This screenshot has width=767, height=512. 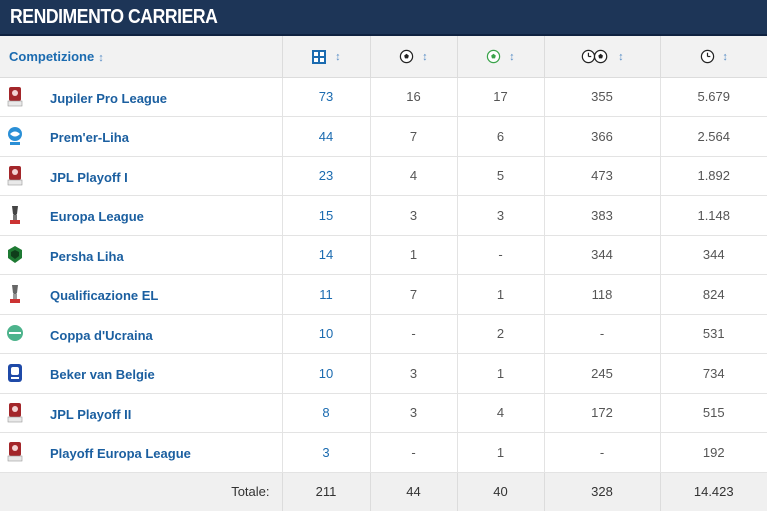 I want to click on table-row: JPL Playoff II 8 3 4 172 515, so click(x=383, y=413).